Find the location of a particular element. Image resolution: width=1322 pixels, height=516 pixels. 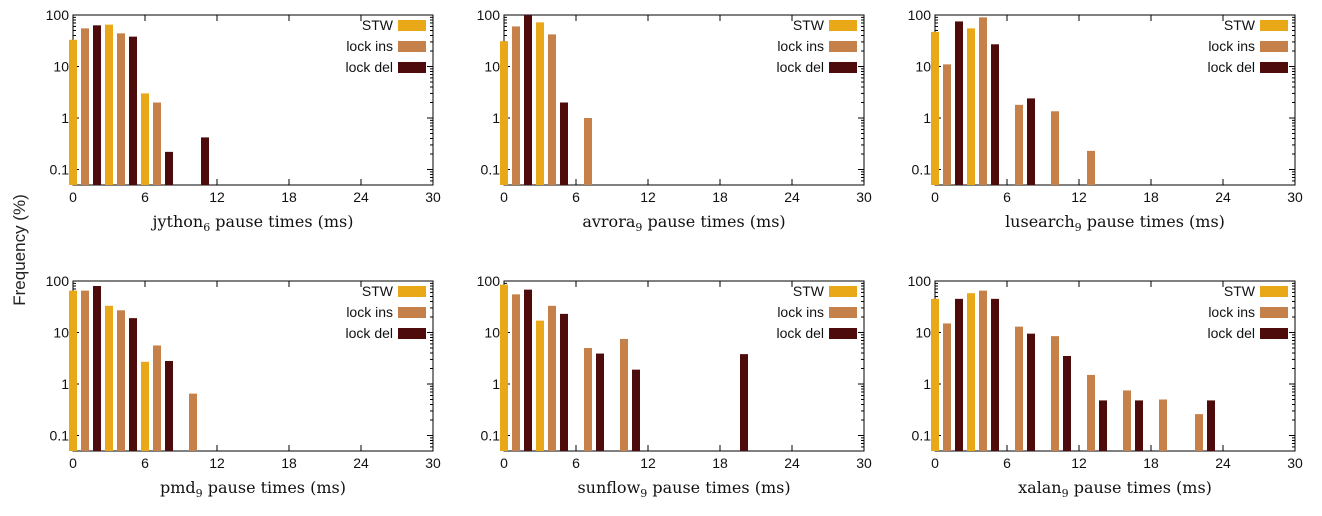

x-axis-unit: pause times (ms) is located at coordinates (1155, 221).